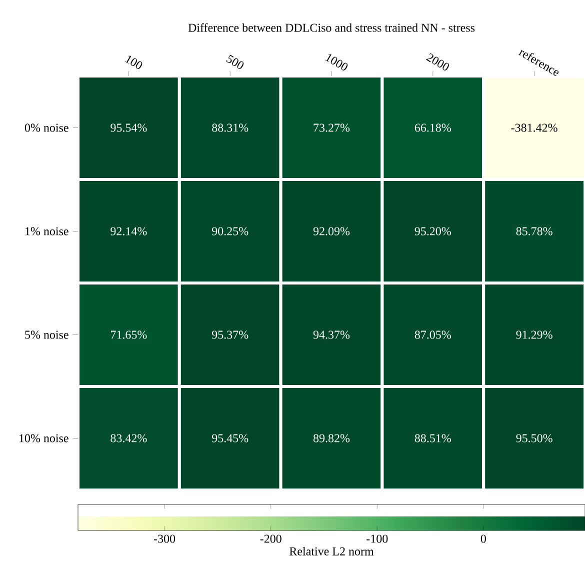  I want to click on data-label: 95.54%, so click(128, 128).